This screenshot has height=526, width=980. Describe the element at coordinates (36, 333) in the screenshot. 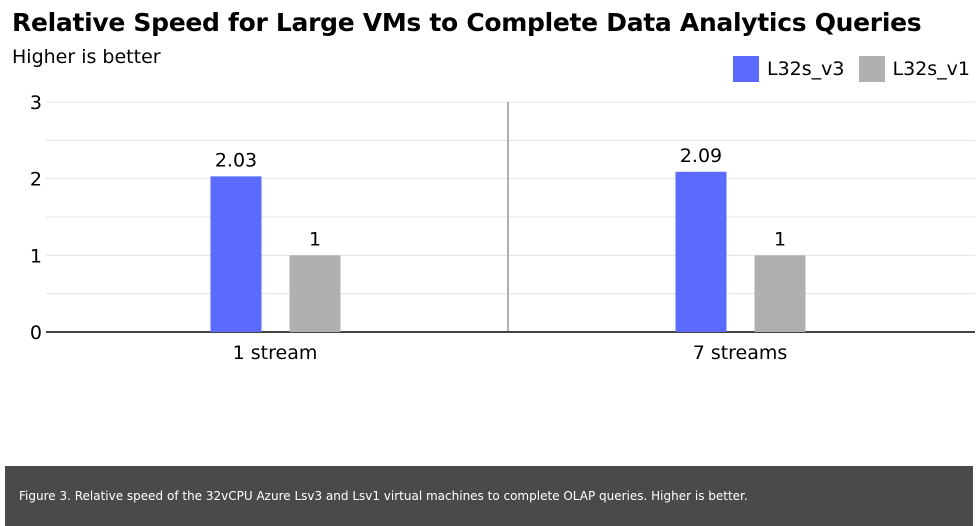

I see `y-tick-label: 0` at that location.